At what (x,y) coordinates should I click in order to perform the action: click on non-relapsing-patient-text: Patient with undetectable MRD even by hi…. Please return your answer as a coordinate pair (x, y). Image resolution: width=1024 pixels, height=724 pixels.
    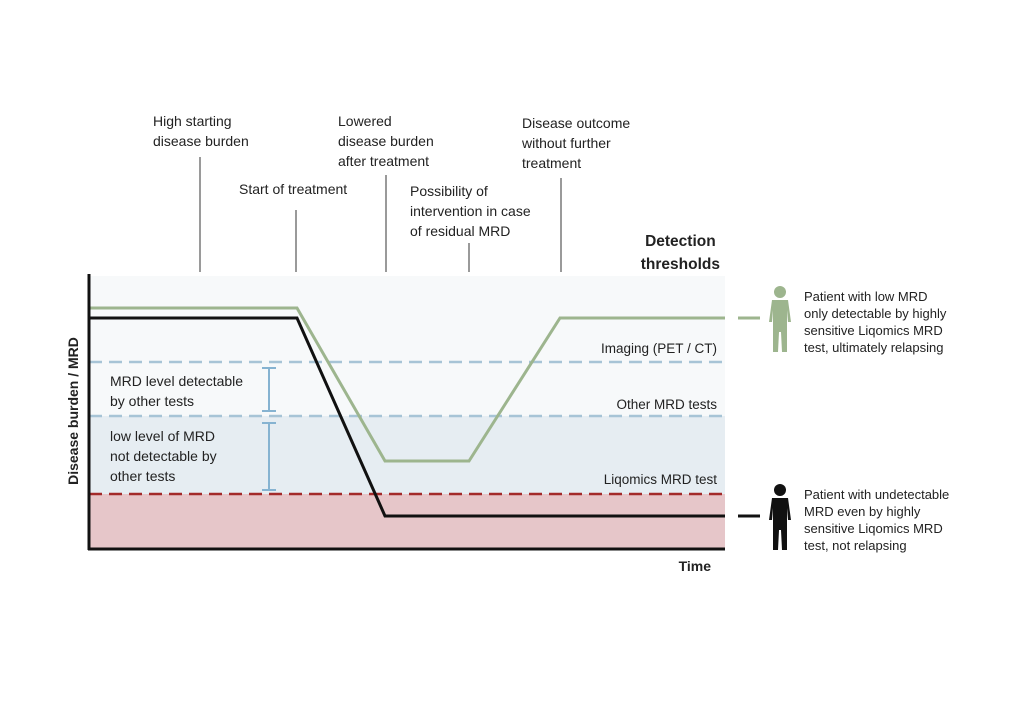
    Looking at the image, I should click on (878, 520).